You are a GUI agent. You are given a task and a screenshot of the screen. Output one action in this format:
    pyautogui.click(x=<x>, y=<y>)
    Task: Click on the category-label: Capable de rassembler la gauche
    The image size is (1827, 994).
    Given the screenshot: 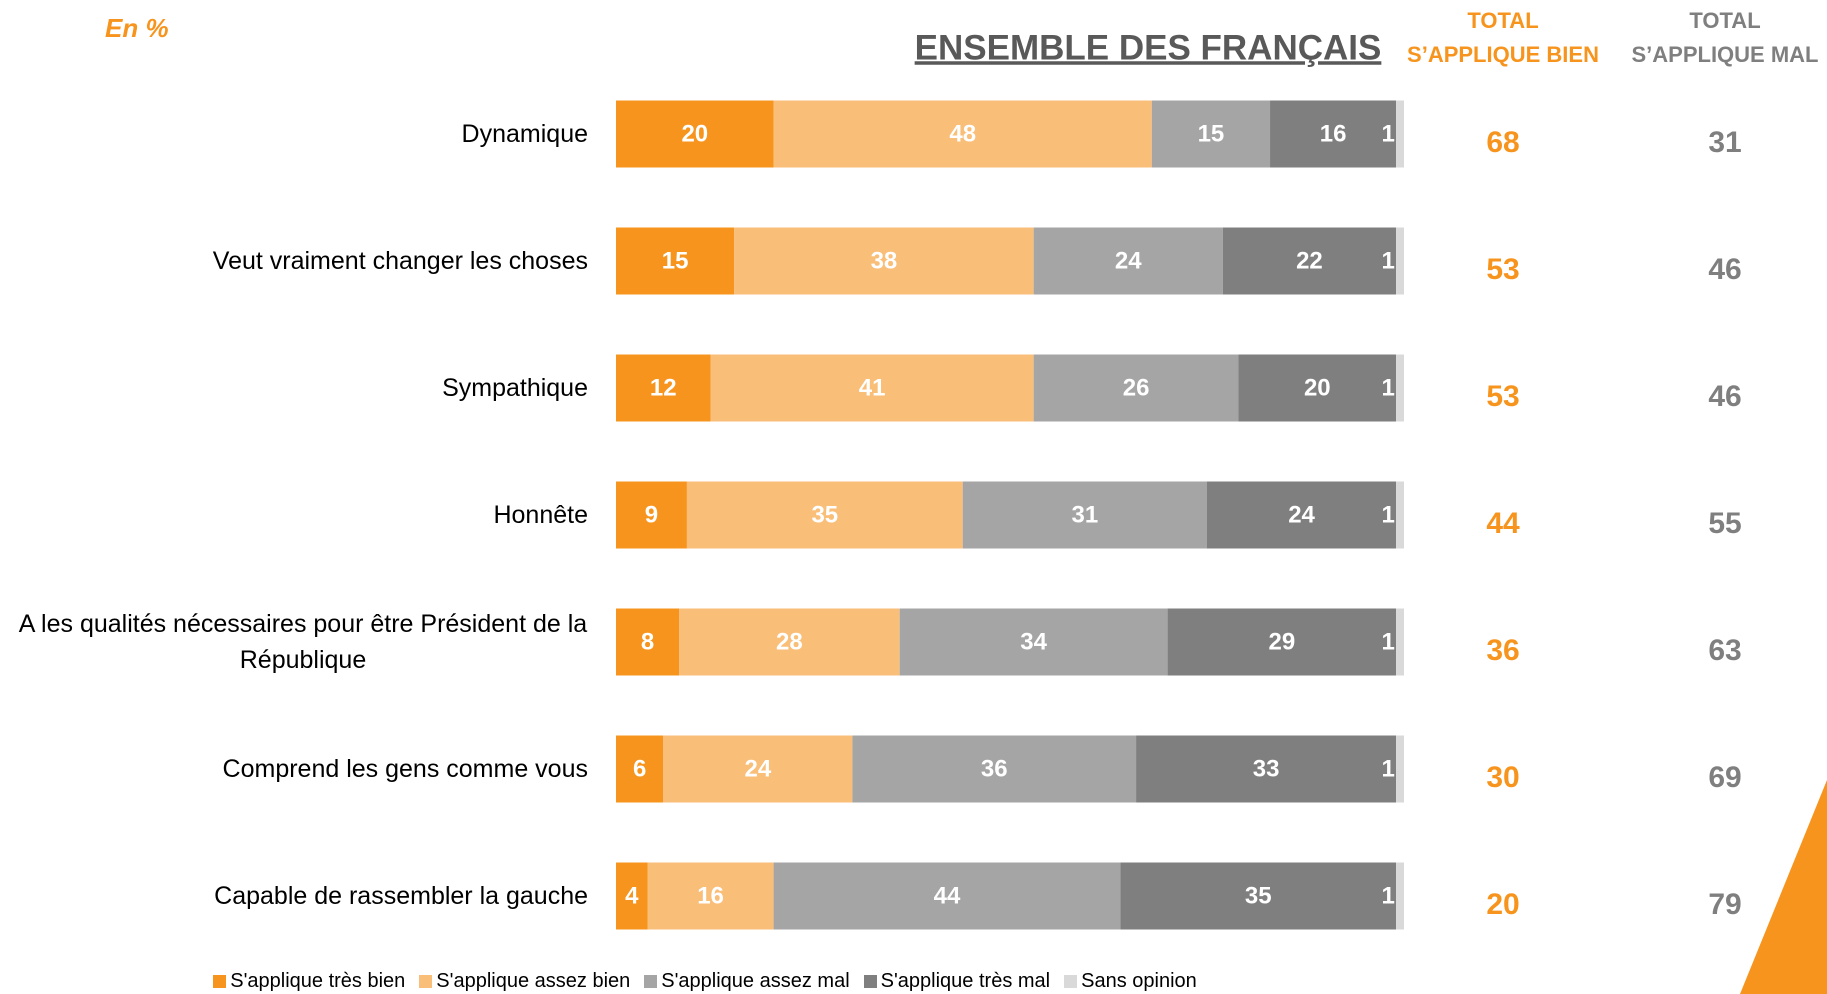 What is the action you would take?
    pyautogui.click(x=401, y=896)
    